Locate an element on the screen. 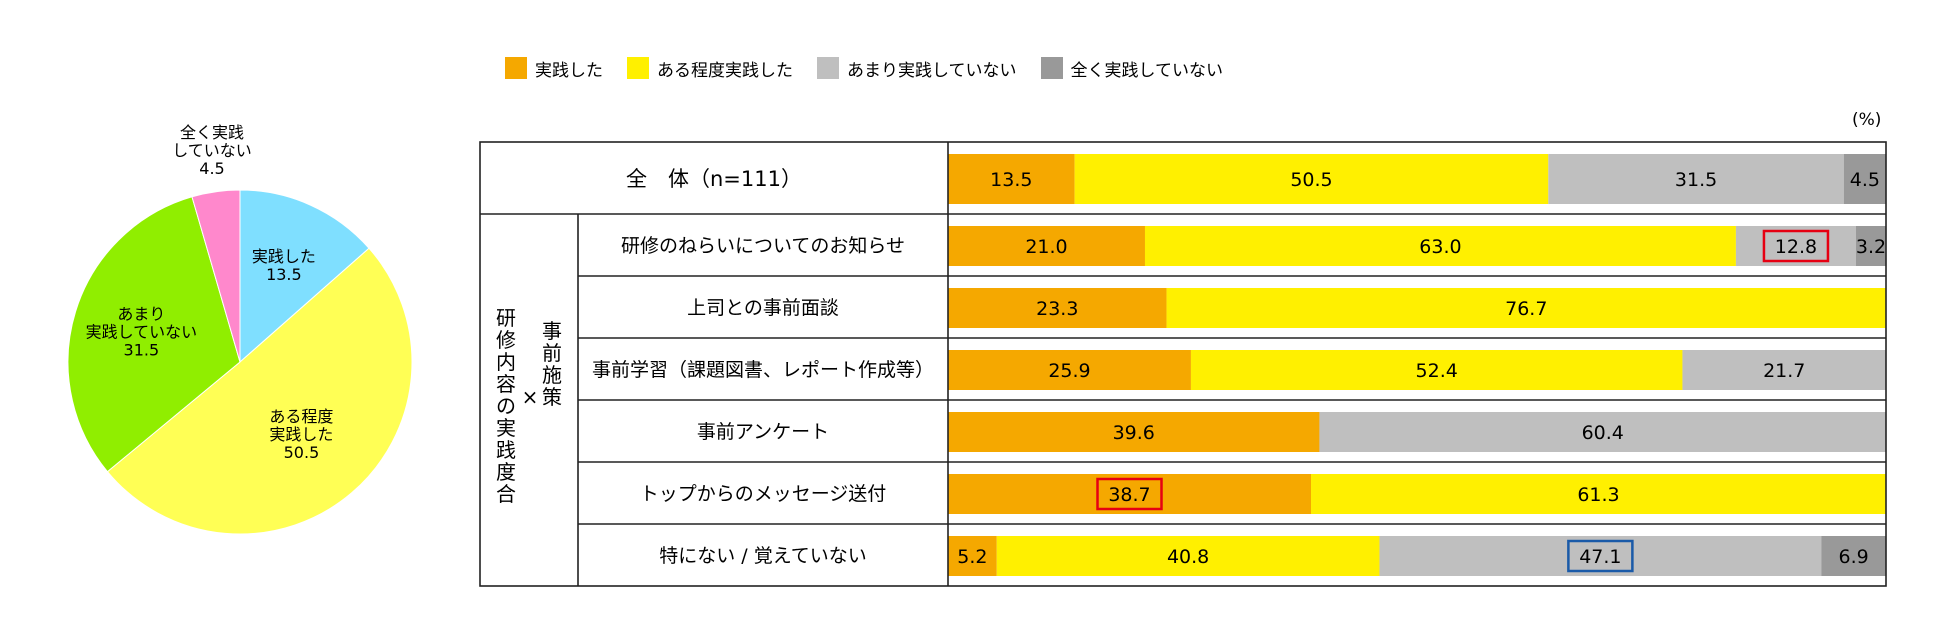  legend-label: 実践した is located at coordinates (569, 70).